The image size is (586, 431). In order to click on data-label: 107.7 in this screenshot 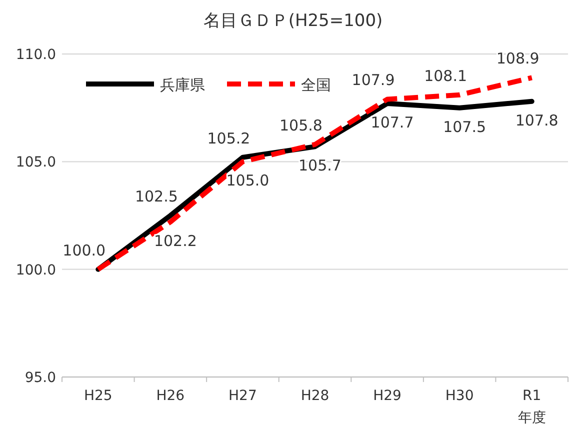, I will do `click(392, 123)`.